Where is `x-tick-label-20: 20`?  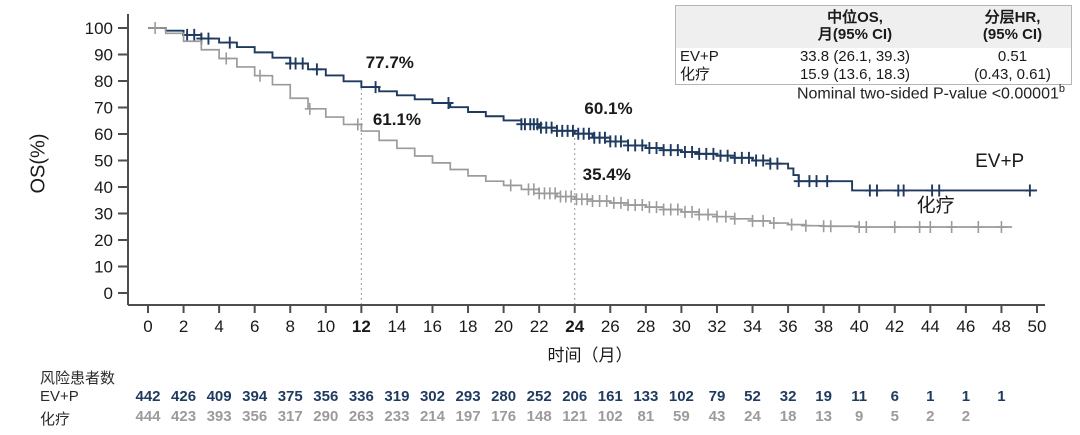 x-tick-label-20: 20 is located at coordinates (503, 326).